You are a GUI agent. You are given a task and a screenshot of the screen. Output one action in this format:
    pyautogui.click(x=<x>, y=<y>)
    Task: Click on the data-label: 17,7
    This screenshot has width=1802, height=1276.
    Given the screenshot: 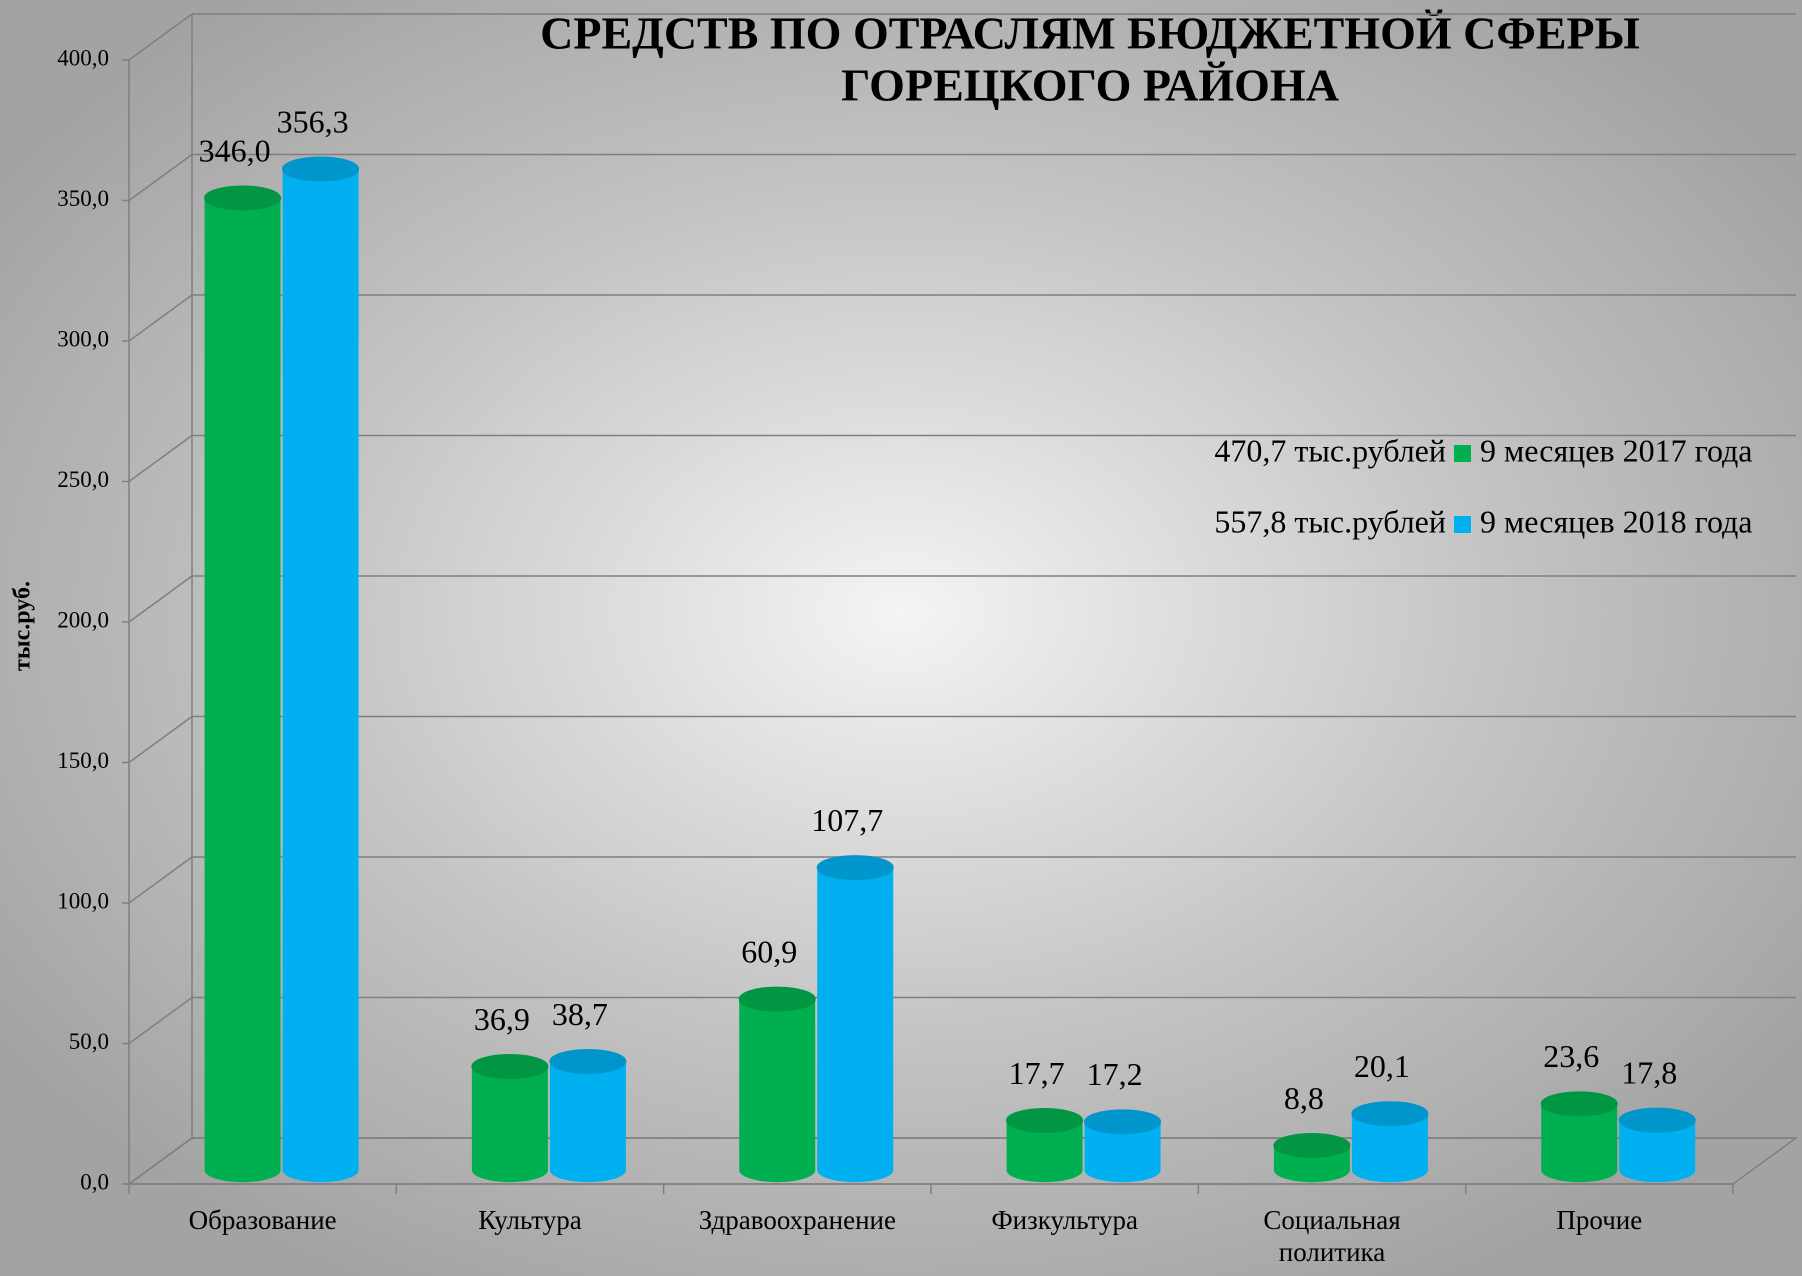 What is the action you would take?
    pyautogui.click(x=1037, y=1073)
    